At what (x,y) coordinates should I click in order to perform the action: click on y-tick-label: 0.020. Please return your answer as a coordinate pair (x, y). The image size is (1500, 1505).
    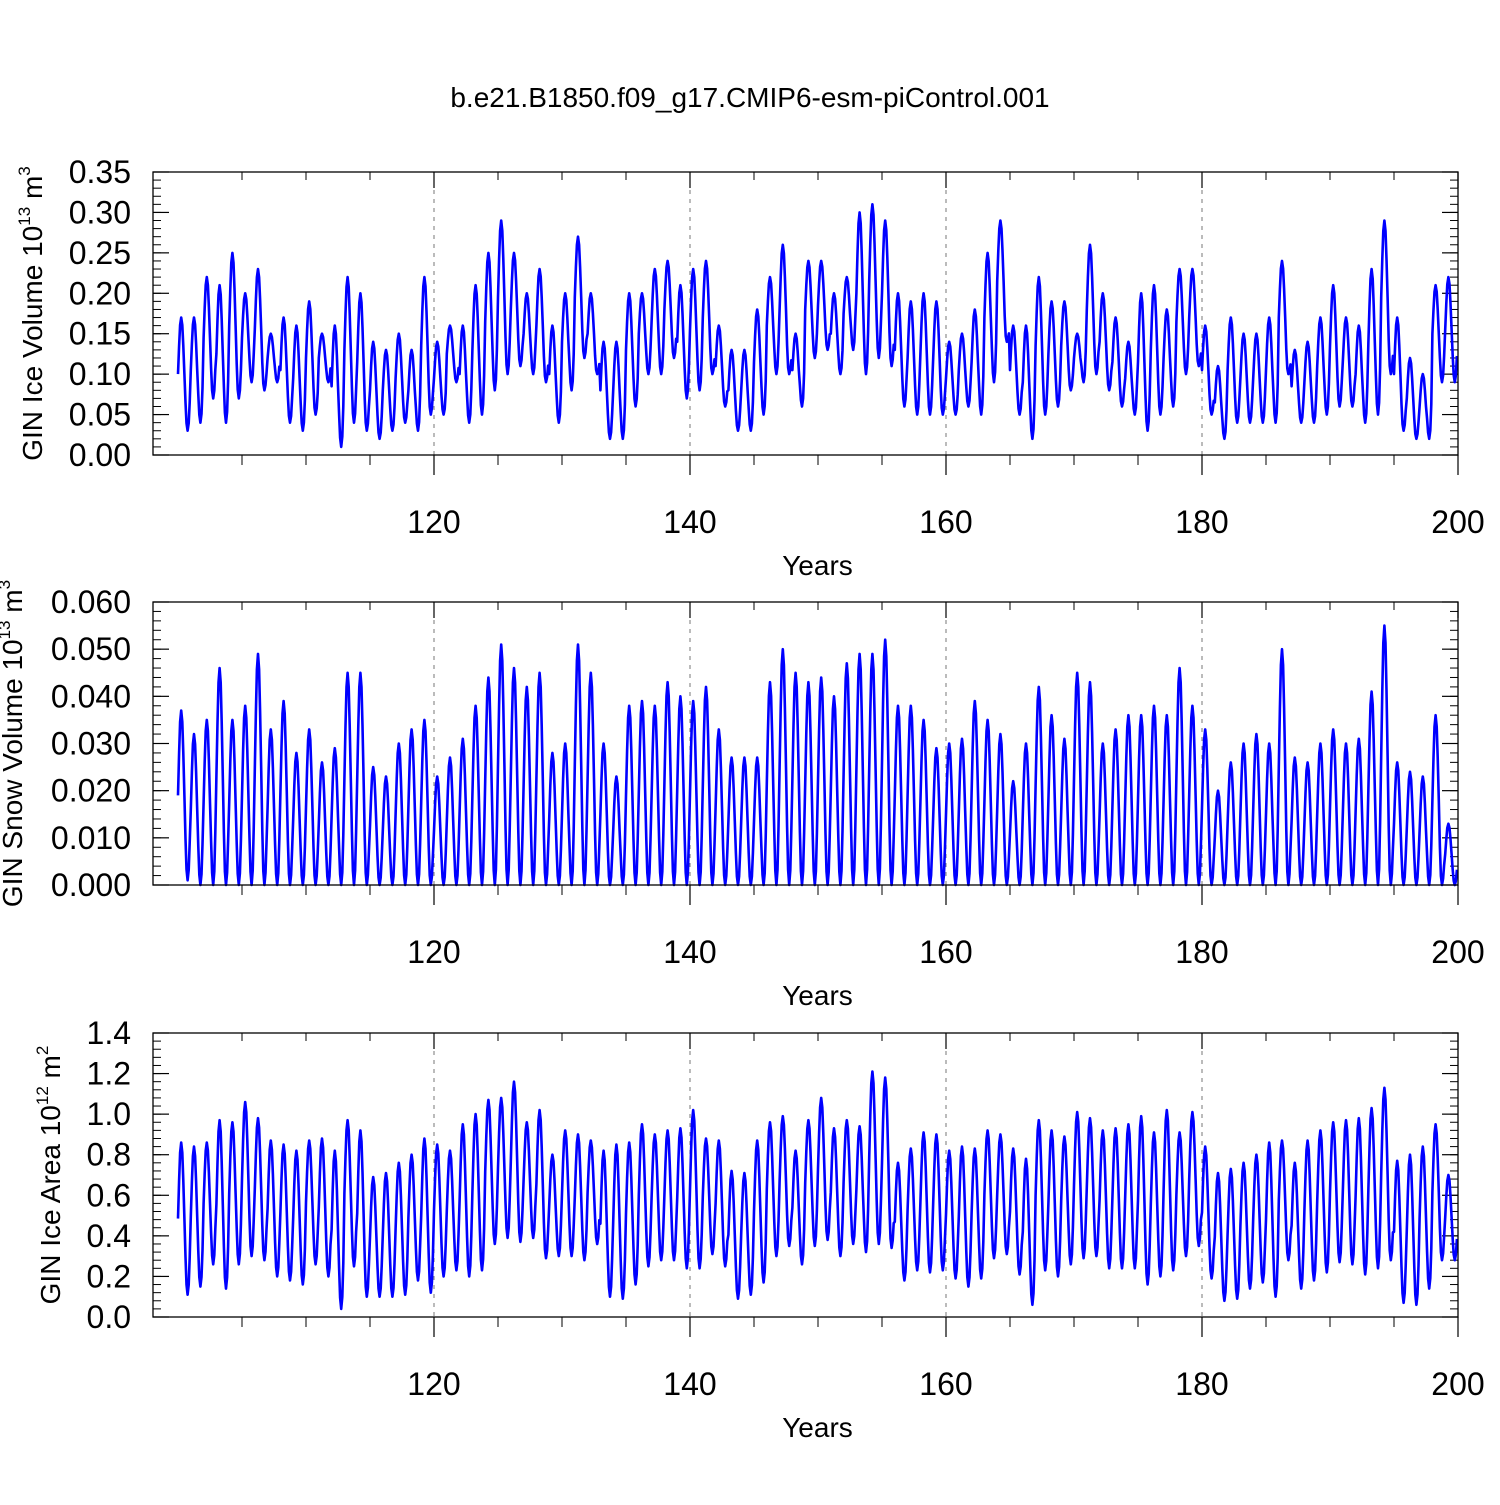
    Looking at the image, I should click on (91, 791).